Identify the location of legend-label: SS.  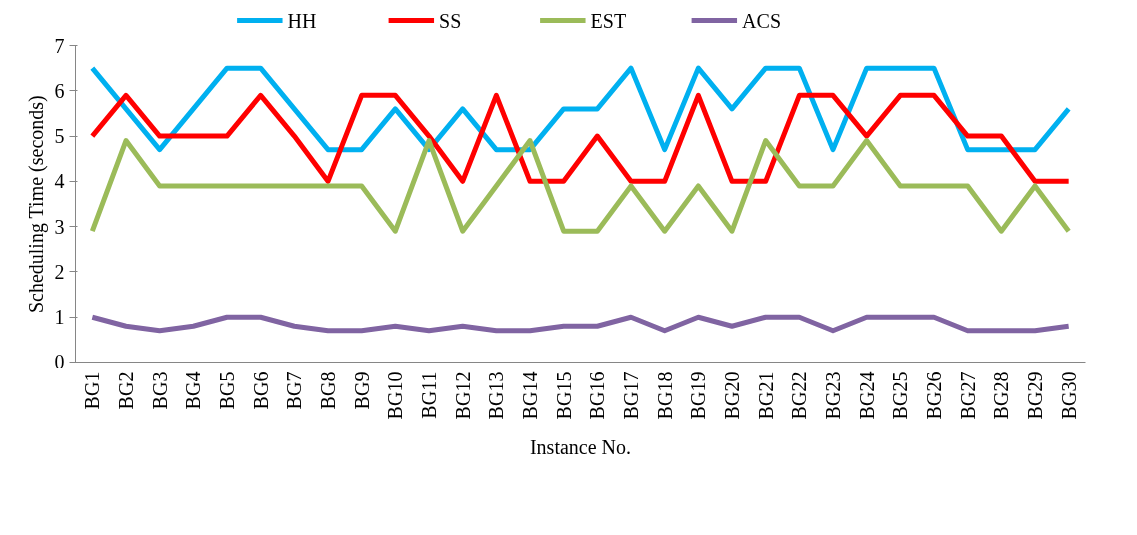
(450, 20).